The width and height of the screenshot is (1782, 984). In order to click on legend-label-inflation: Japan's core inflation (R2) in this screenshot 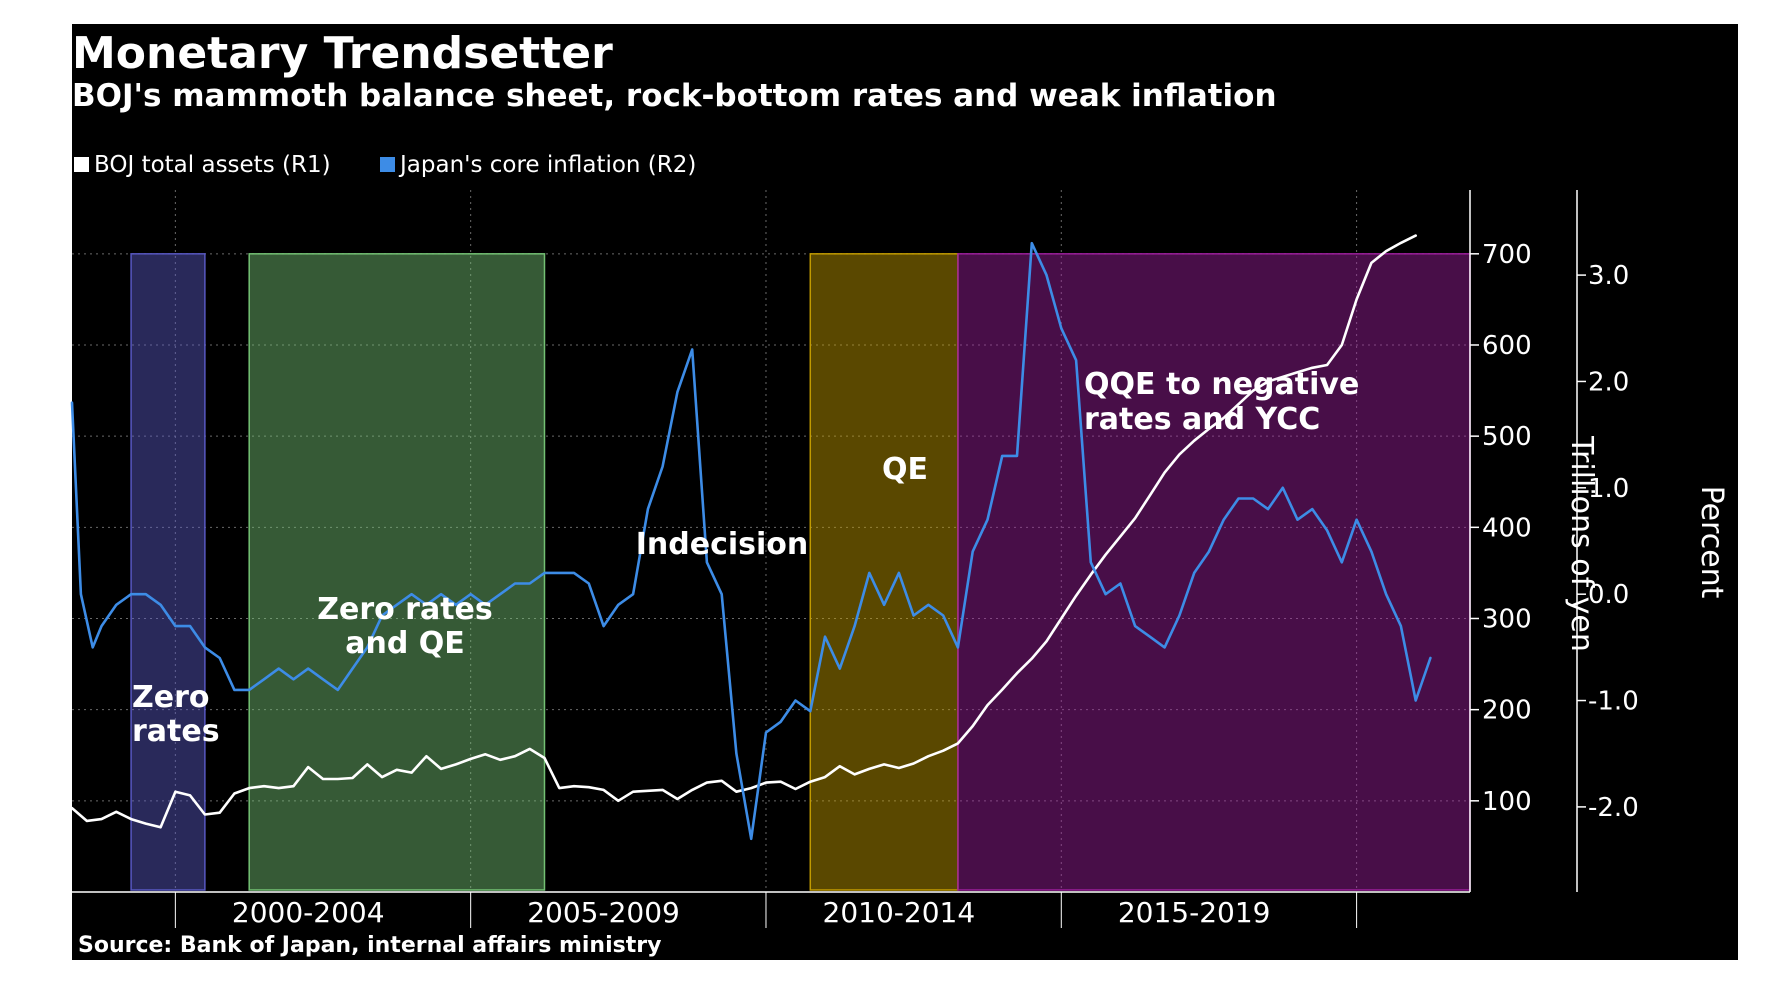, I will do `click(547, 165)`.